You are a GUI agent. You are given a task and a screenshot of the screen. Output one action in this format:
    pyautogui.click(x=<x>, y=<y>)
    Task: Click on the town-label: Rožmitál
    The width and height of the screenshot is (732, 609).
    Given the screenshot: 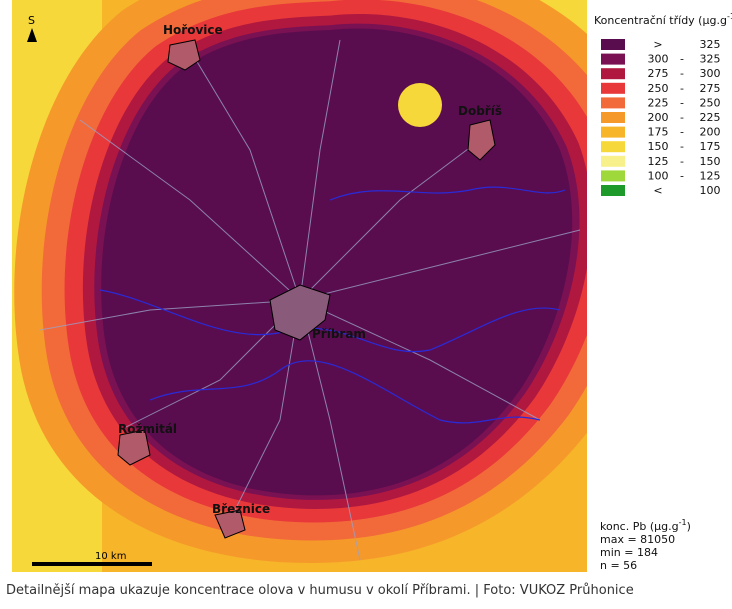 What is the action you would take?
    pyautogui.click(x=147, y=429)
    